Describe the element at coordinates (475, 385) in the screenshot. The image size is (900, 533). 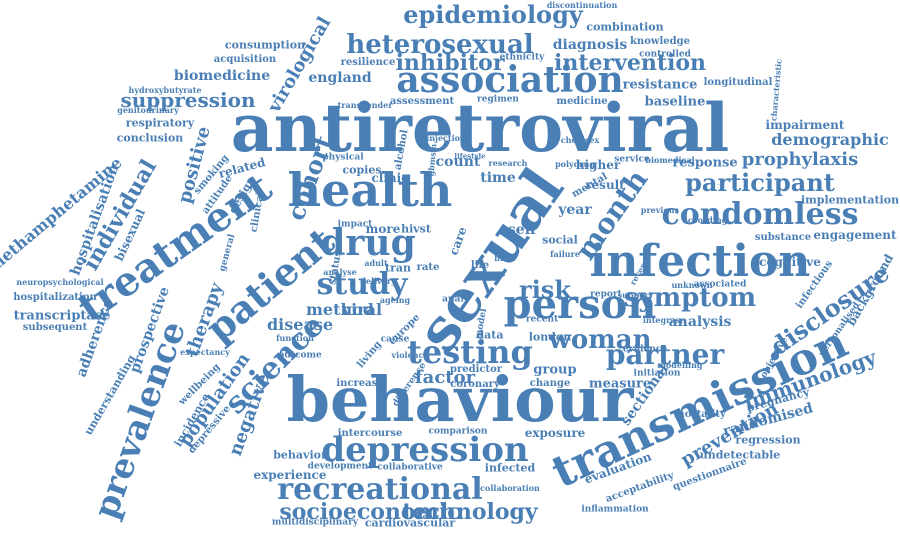
I see `word: coronary` at that location.